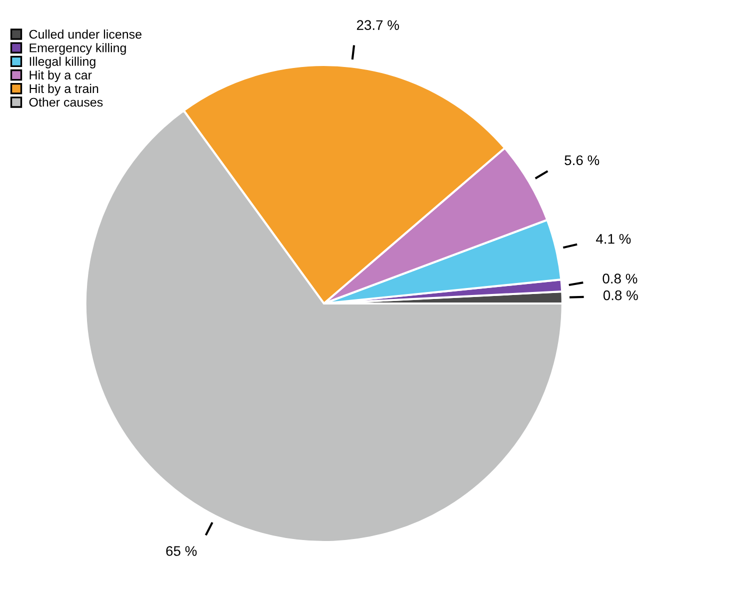 Image resolution: width=734 pixels, height=607 pixels. I want to click on legend-label: Illegal killing, so click(63, 62).